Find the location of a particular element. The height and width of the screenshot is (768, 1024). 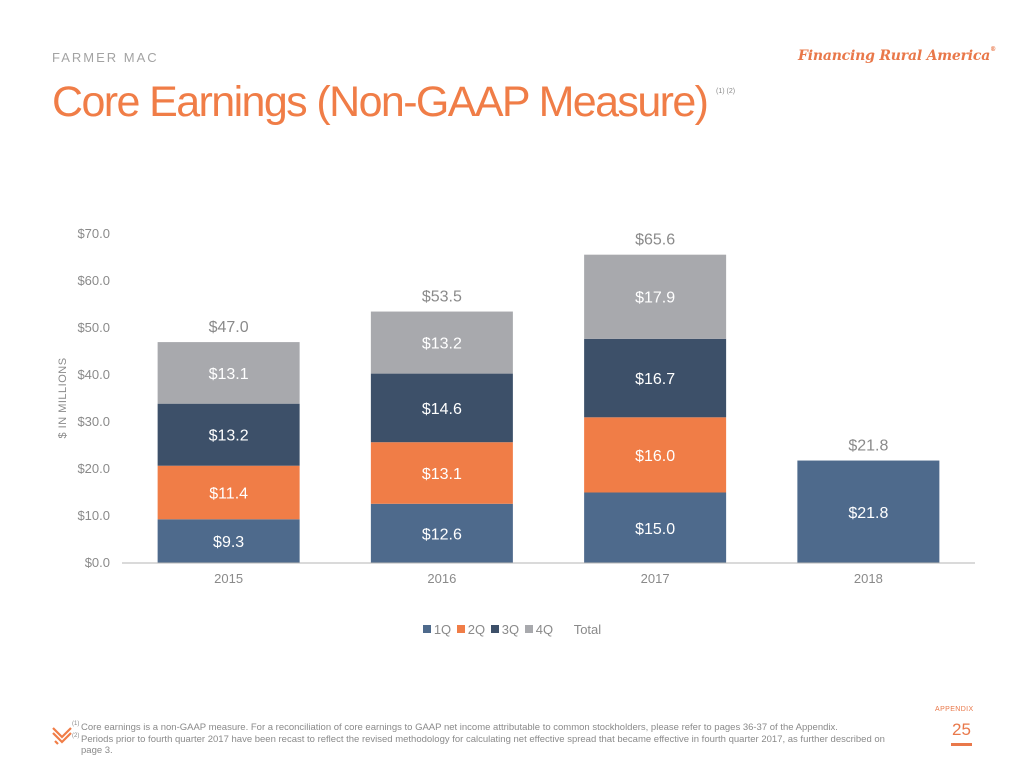

segment-label-4q-2017: $17.9 is located at coordinates (655, 298).